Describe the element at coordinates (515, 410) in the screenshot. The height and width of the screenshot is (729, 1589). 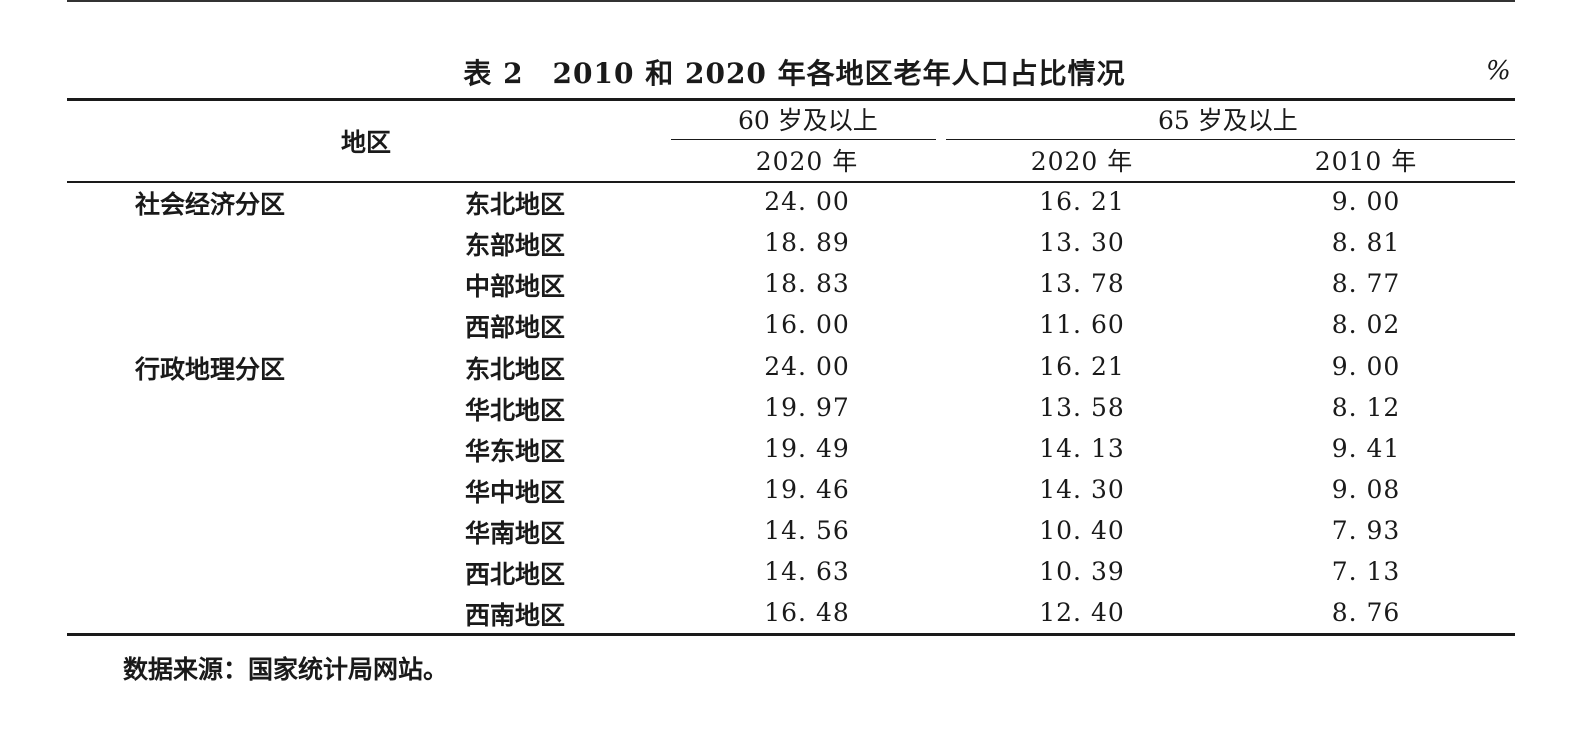
I see `row-region: 华北地区` at that location.